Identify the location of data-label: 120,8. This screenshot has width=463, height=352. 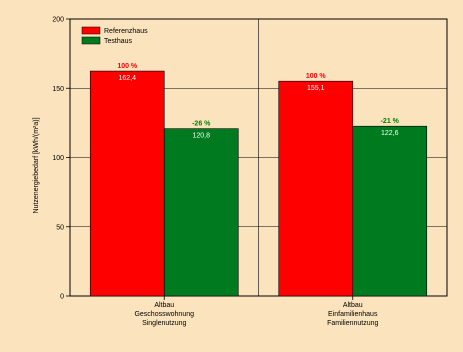
(201, 136).